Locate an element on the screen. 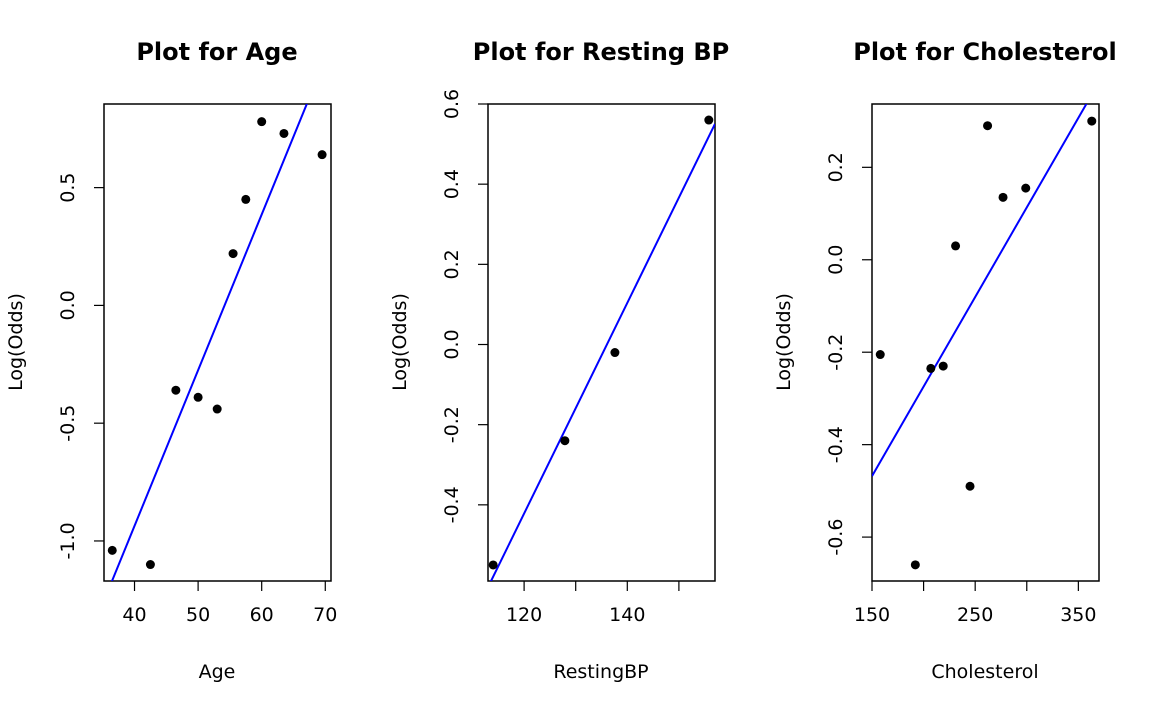 The image size is (1152, 715). y-tick-label: 0.5 is located at coordinates (68, 188).